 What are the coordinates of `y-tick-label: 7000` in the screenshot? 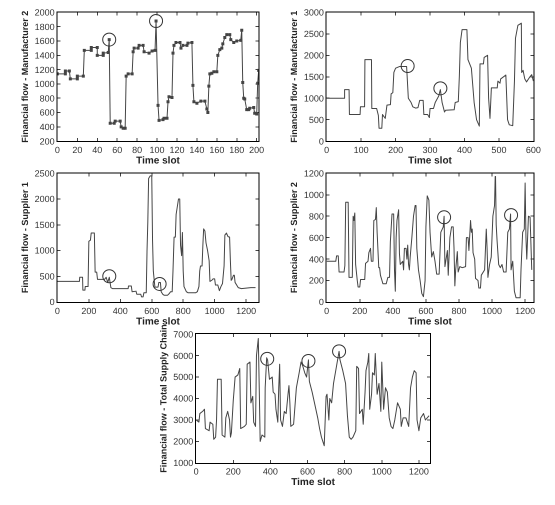 It's located at (183, 334).